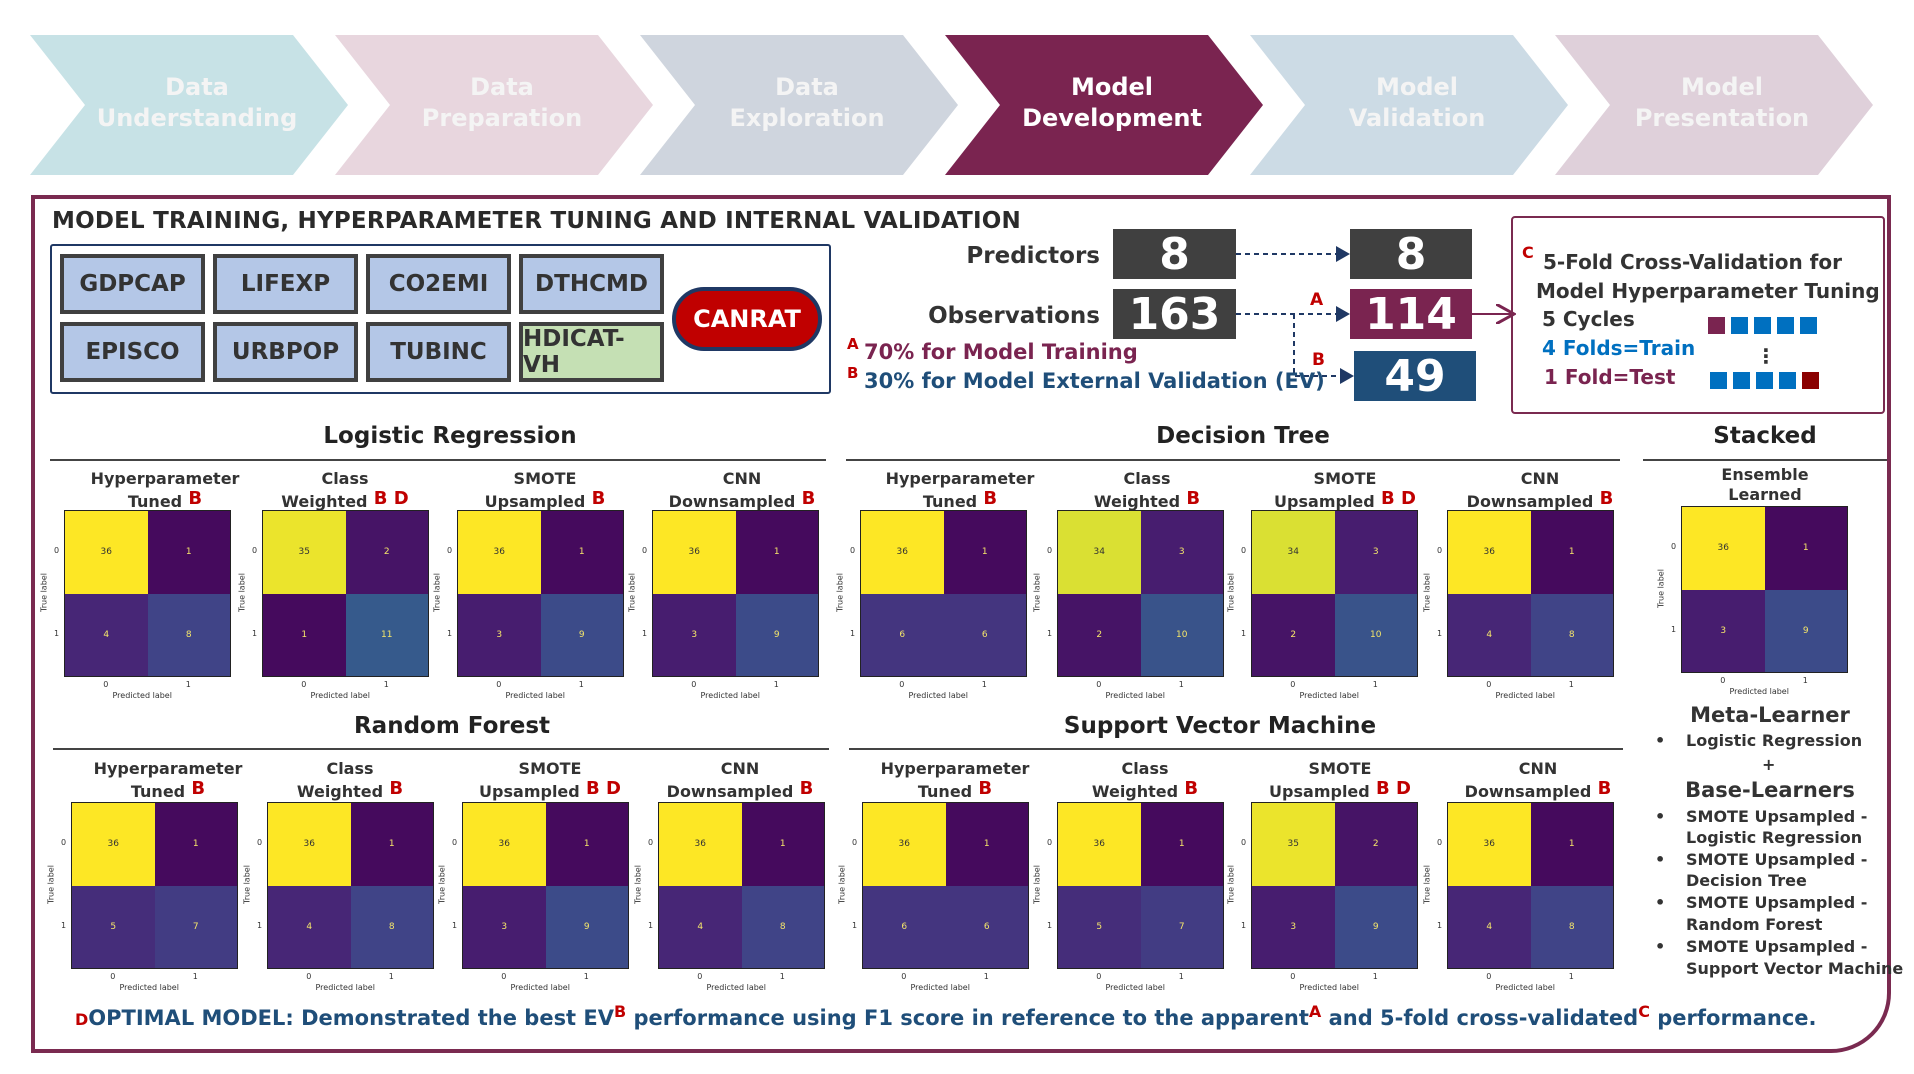 This screenshot has height=1074, width=1914. Describe the element at coordinates (502, 87) in the screenshot. I see `chevron-label-line1: Data` at that location.